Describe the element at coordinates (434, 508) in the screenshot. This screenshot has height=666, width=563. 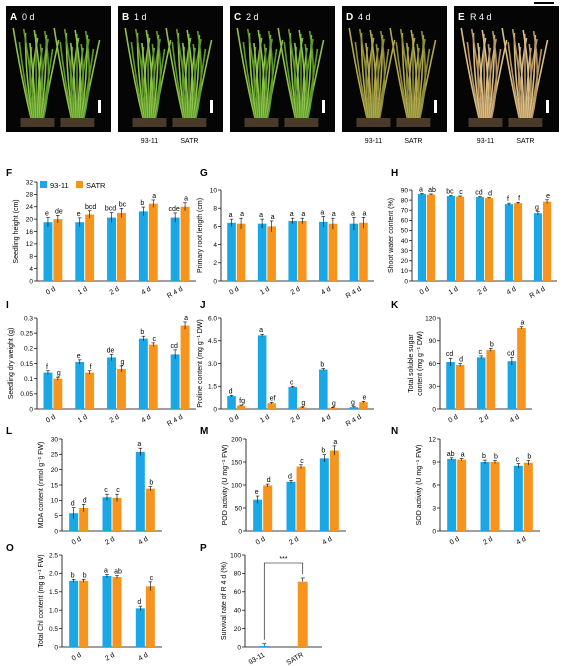
I see `y-tick-label: 3` at that location.